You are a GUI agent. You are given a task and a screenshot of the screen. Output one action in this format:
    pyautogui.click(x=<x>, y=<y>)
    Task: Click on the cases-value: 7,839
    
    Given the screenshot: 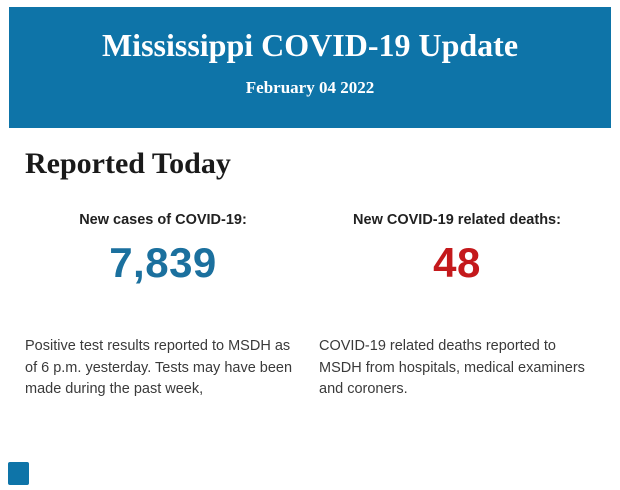 What is the action you would take?
    pyautogui.click(x=163, y=262)
    